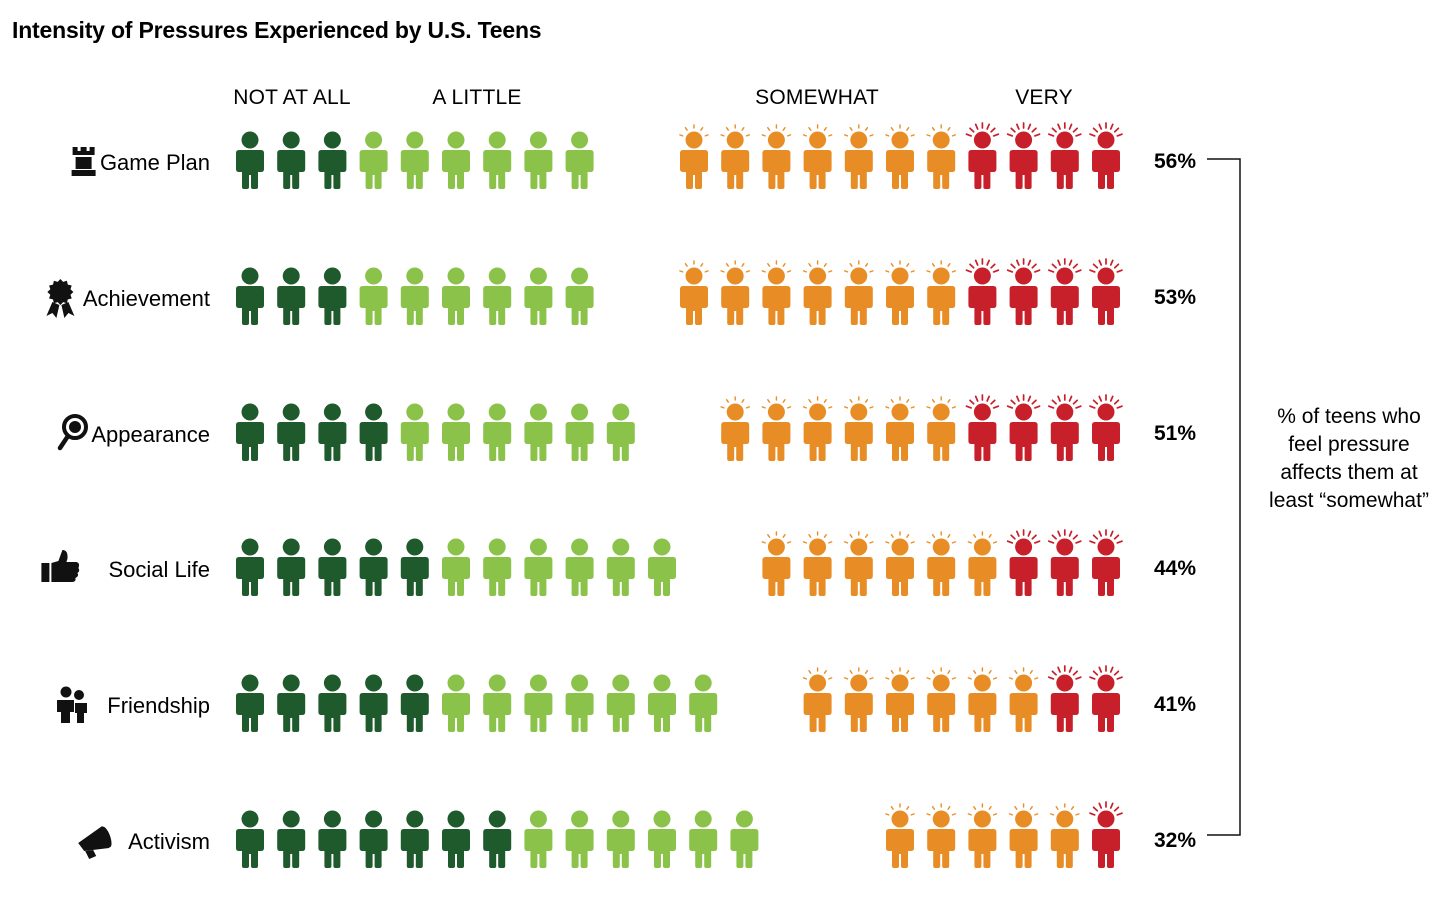  I want to click on row-activism: Activism 32%, so click(637, 834).